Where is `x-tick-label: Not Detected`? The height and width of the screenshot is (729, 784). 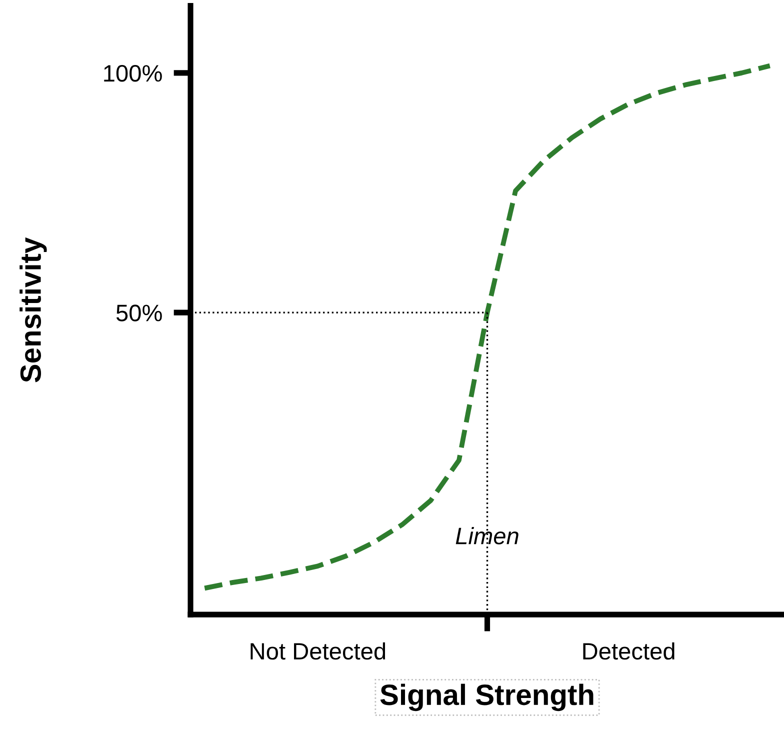 x-tick-label: Not Detected is located at coordinates (318, 651).